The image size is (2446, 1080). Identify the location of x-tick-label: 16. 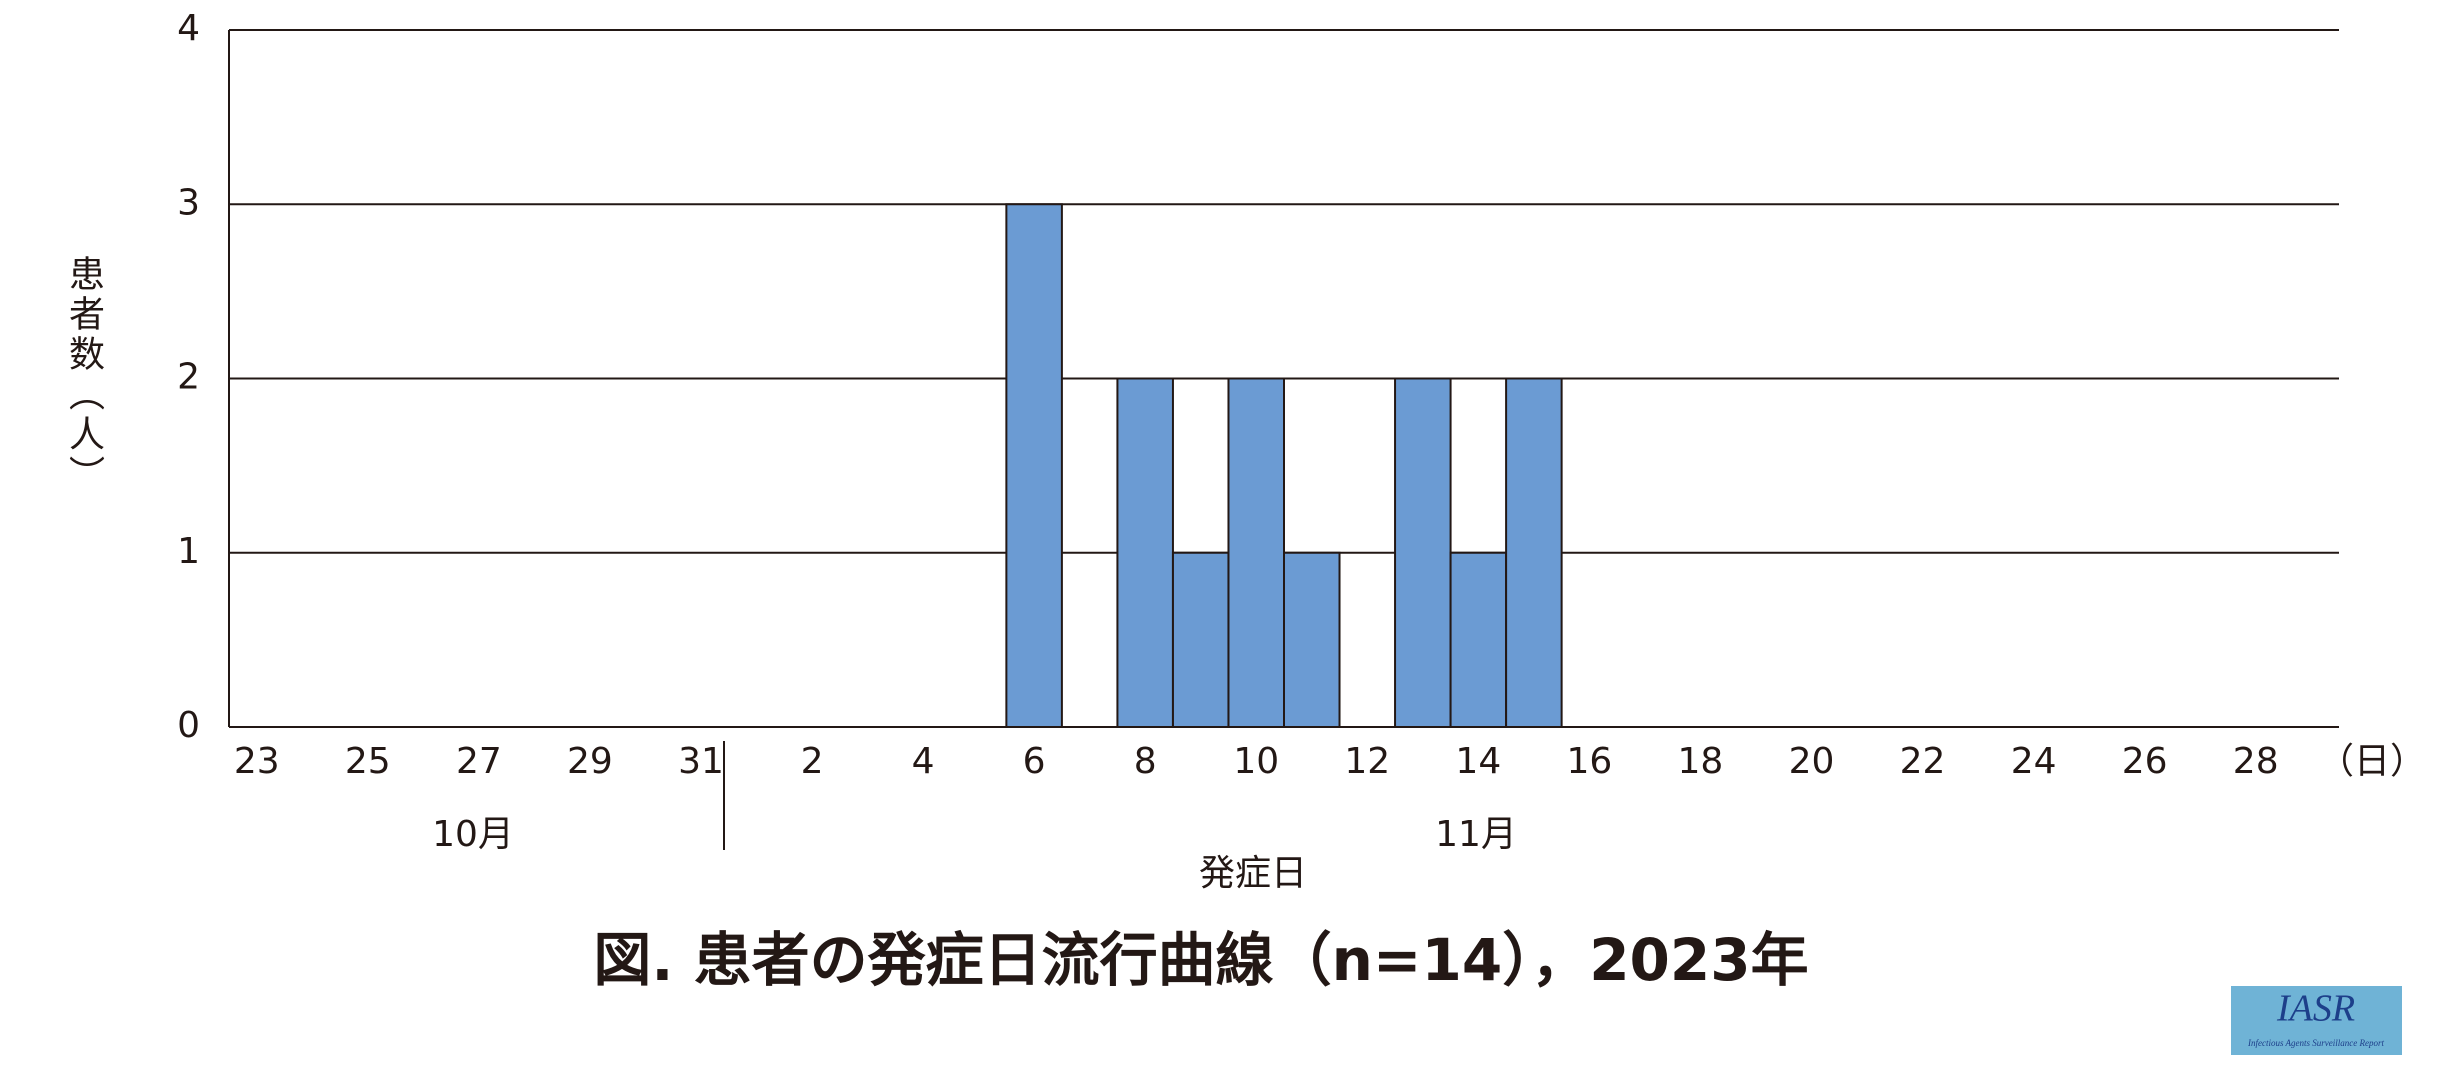
(1589, 761).